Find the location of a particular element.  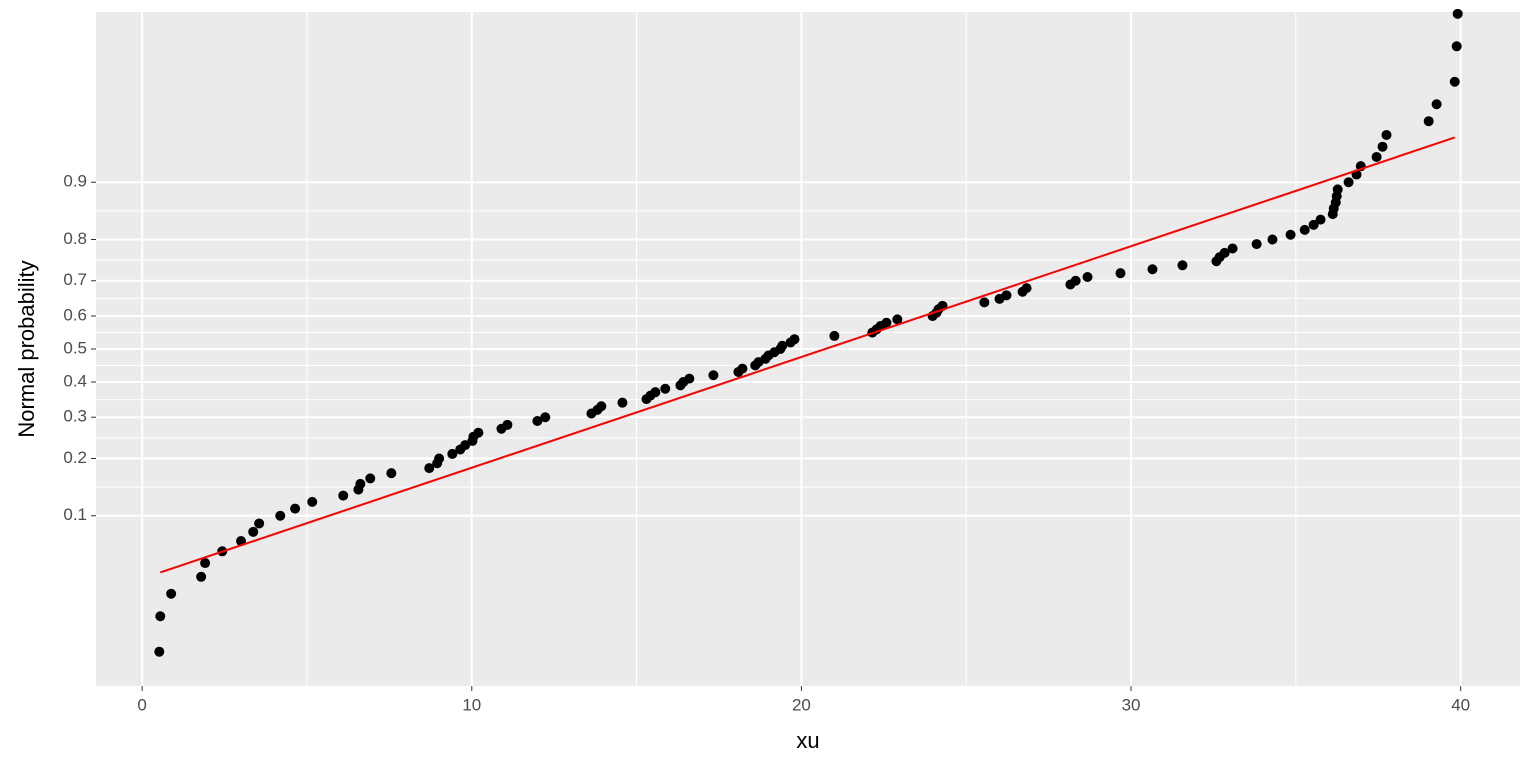

y-axis-title: Normal probability is located at coordinates (26, 348).